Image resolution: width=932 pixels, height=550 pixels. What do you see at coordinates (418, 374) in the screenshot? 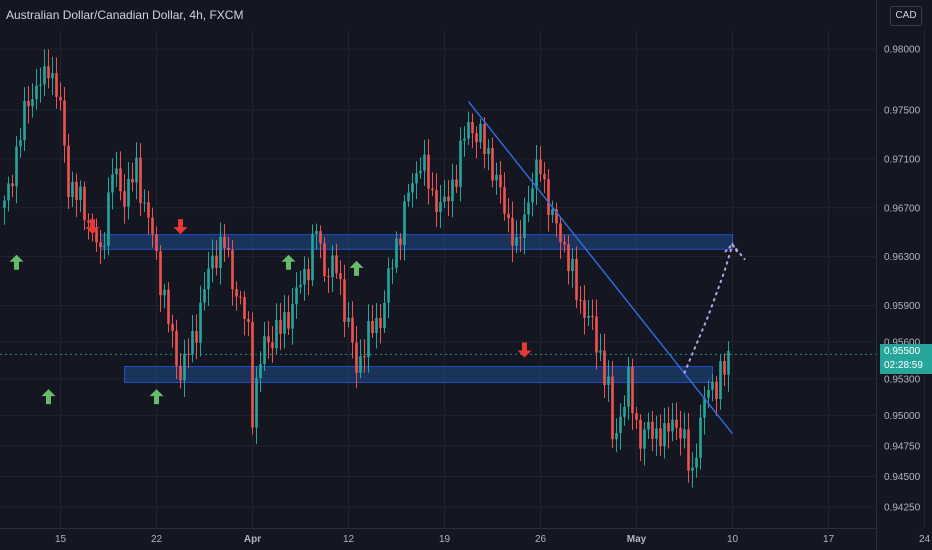
I see `zone-support` at bounding box center [418, 374].